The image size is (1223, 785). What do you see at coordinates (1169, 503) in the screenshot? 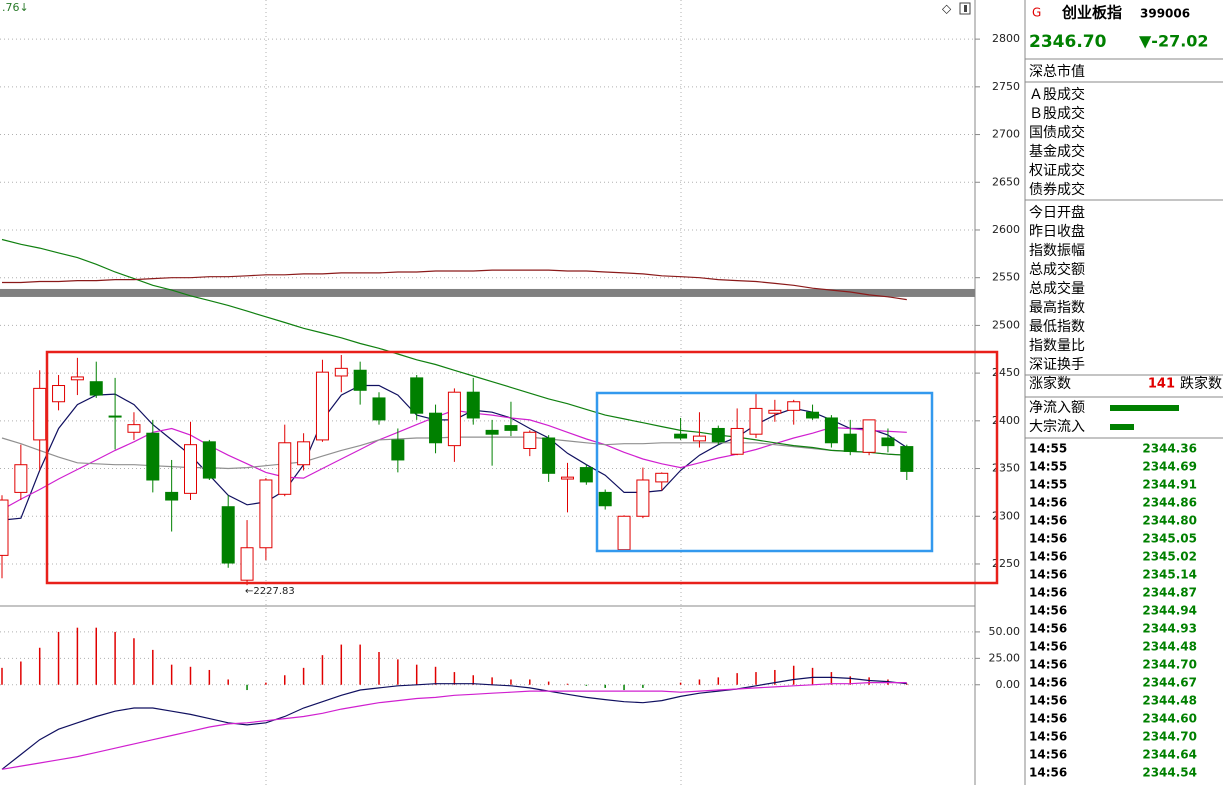
I see `tick-price: 2344.86` at bounding box center [1169, 503].